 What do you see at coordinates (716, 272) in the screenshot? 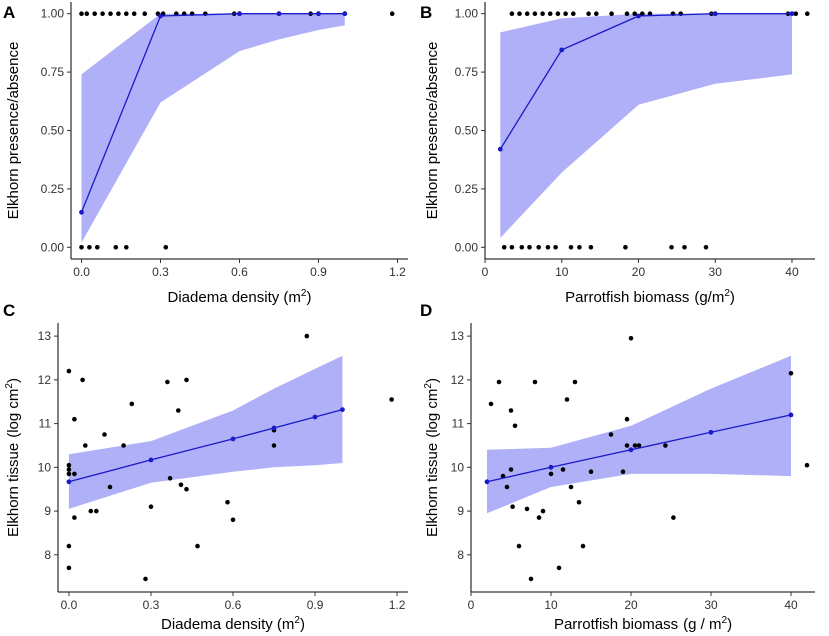
I see `x-tick-label: 30` at bounding box center [716, 272].